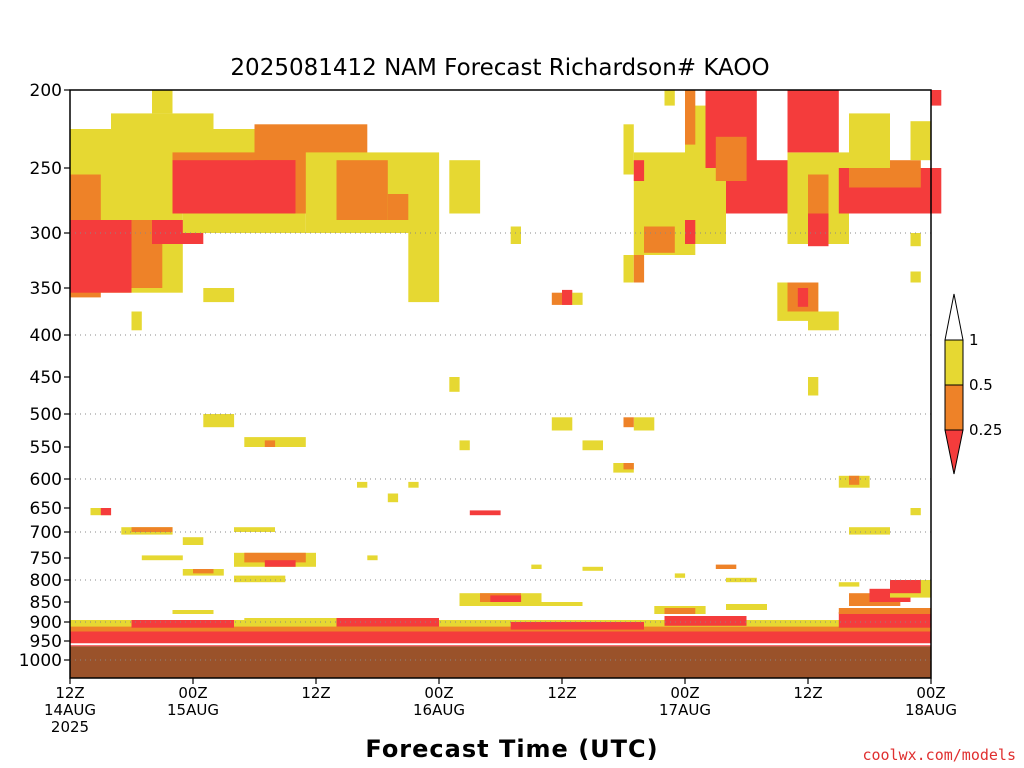  Describe the element at coordinates (974, 340) in the screenshot. I see `legend-label-0: 1` at that location.